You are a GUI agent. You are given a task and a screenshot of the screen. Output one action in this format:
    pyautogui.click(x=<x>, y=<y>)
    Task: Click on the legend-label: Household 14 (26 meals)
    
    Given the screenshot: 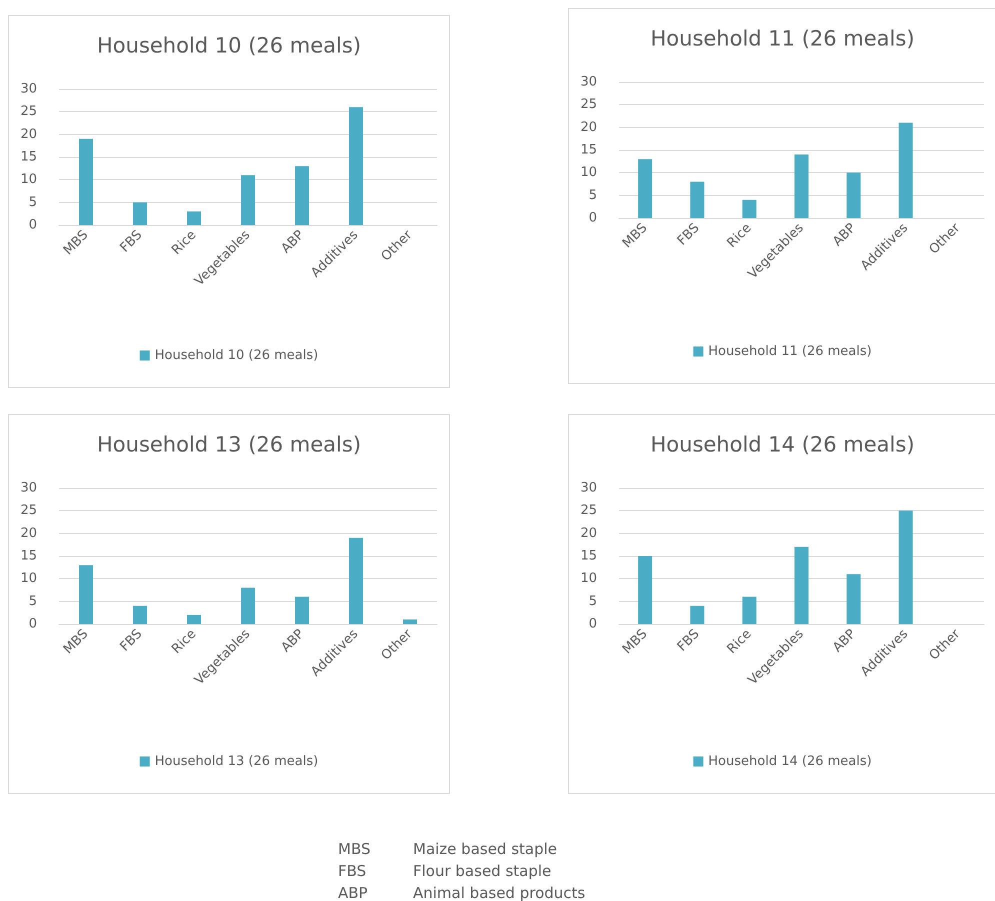 What is the action you would take?
    pyautogui.click(x=790, y=761)
    